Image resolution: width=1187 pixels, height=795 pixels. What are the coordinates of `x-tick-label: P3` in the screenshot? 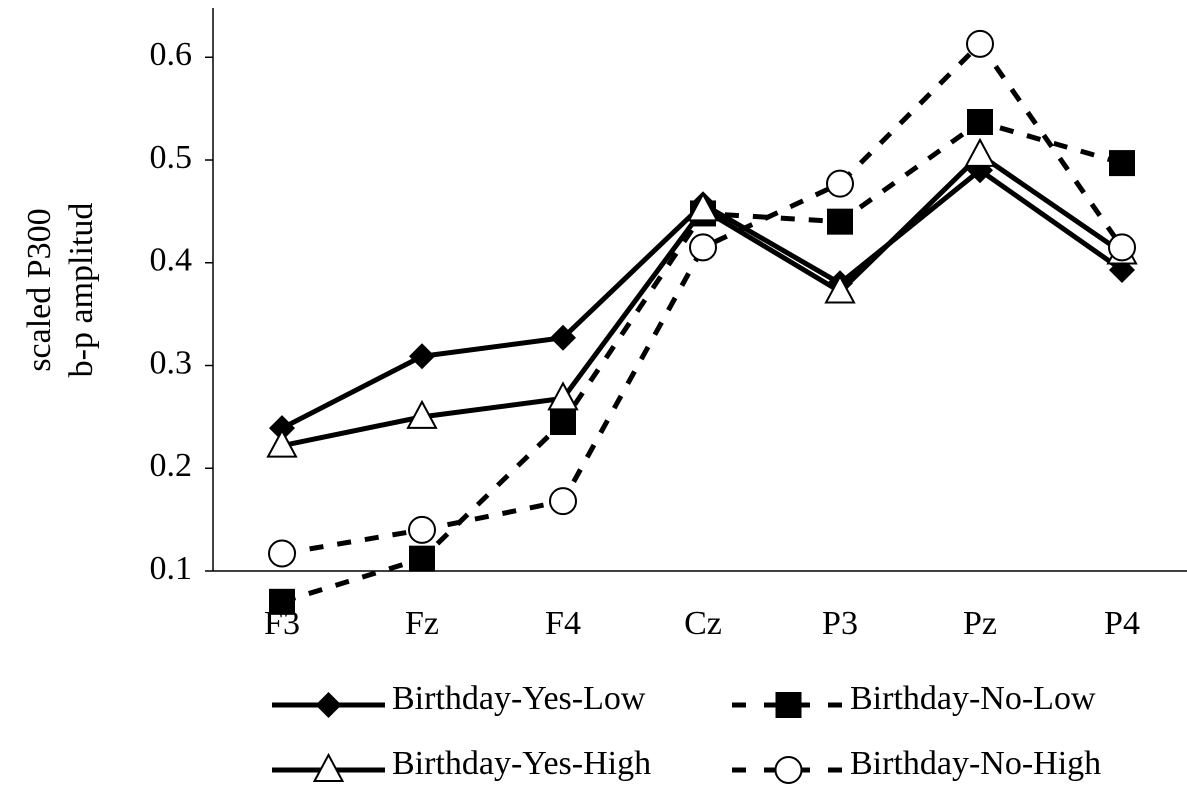 It's located at (840, 623).